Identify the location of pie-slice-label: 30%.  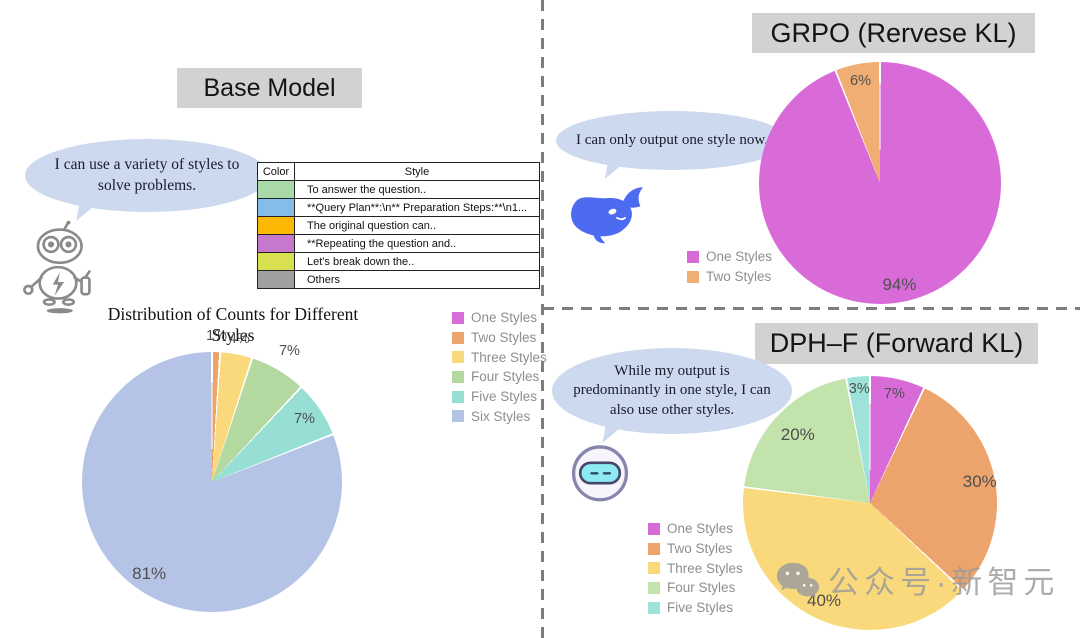
(979, 482).